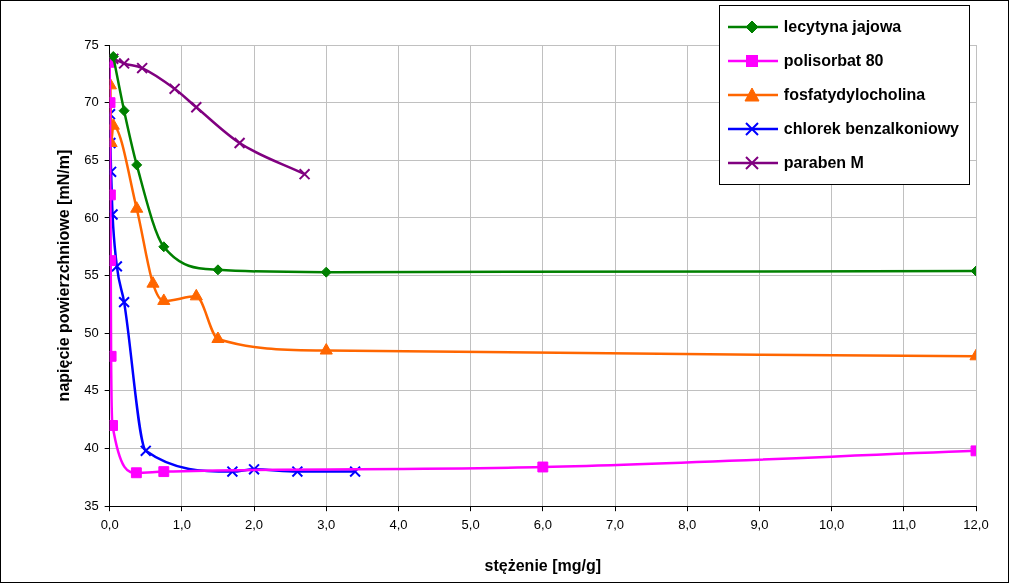 The image size is (1009, 583). What do you see at coordinates (833, 61) in the screenshot?
I see `legend-label: polisorbat 80` at bounding box center [833, 61].